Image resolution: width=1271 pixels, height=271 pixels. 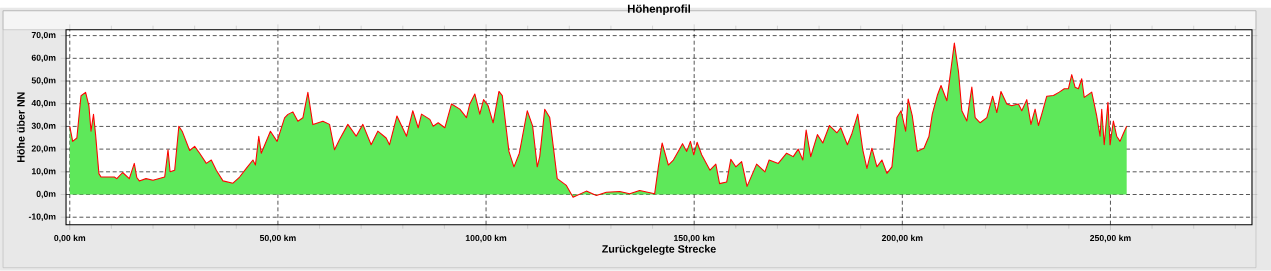 I want to click on y-tick-label: 60,0m, so click(x=43, y=58).